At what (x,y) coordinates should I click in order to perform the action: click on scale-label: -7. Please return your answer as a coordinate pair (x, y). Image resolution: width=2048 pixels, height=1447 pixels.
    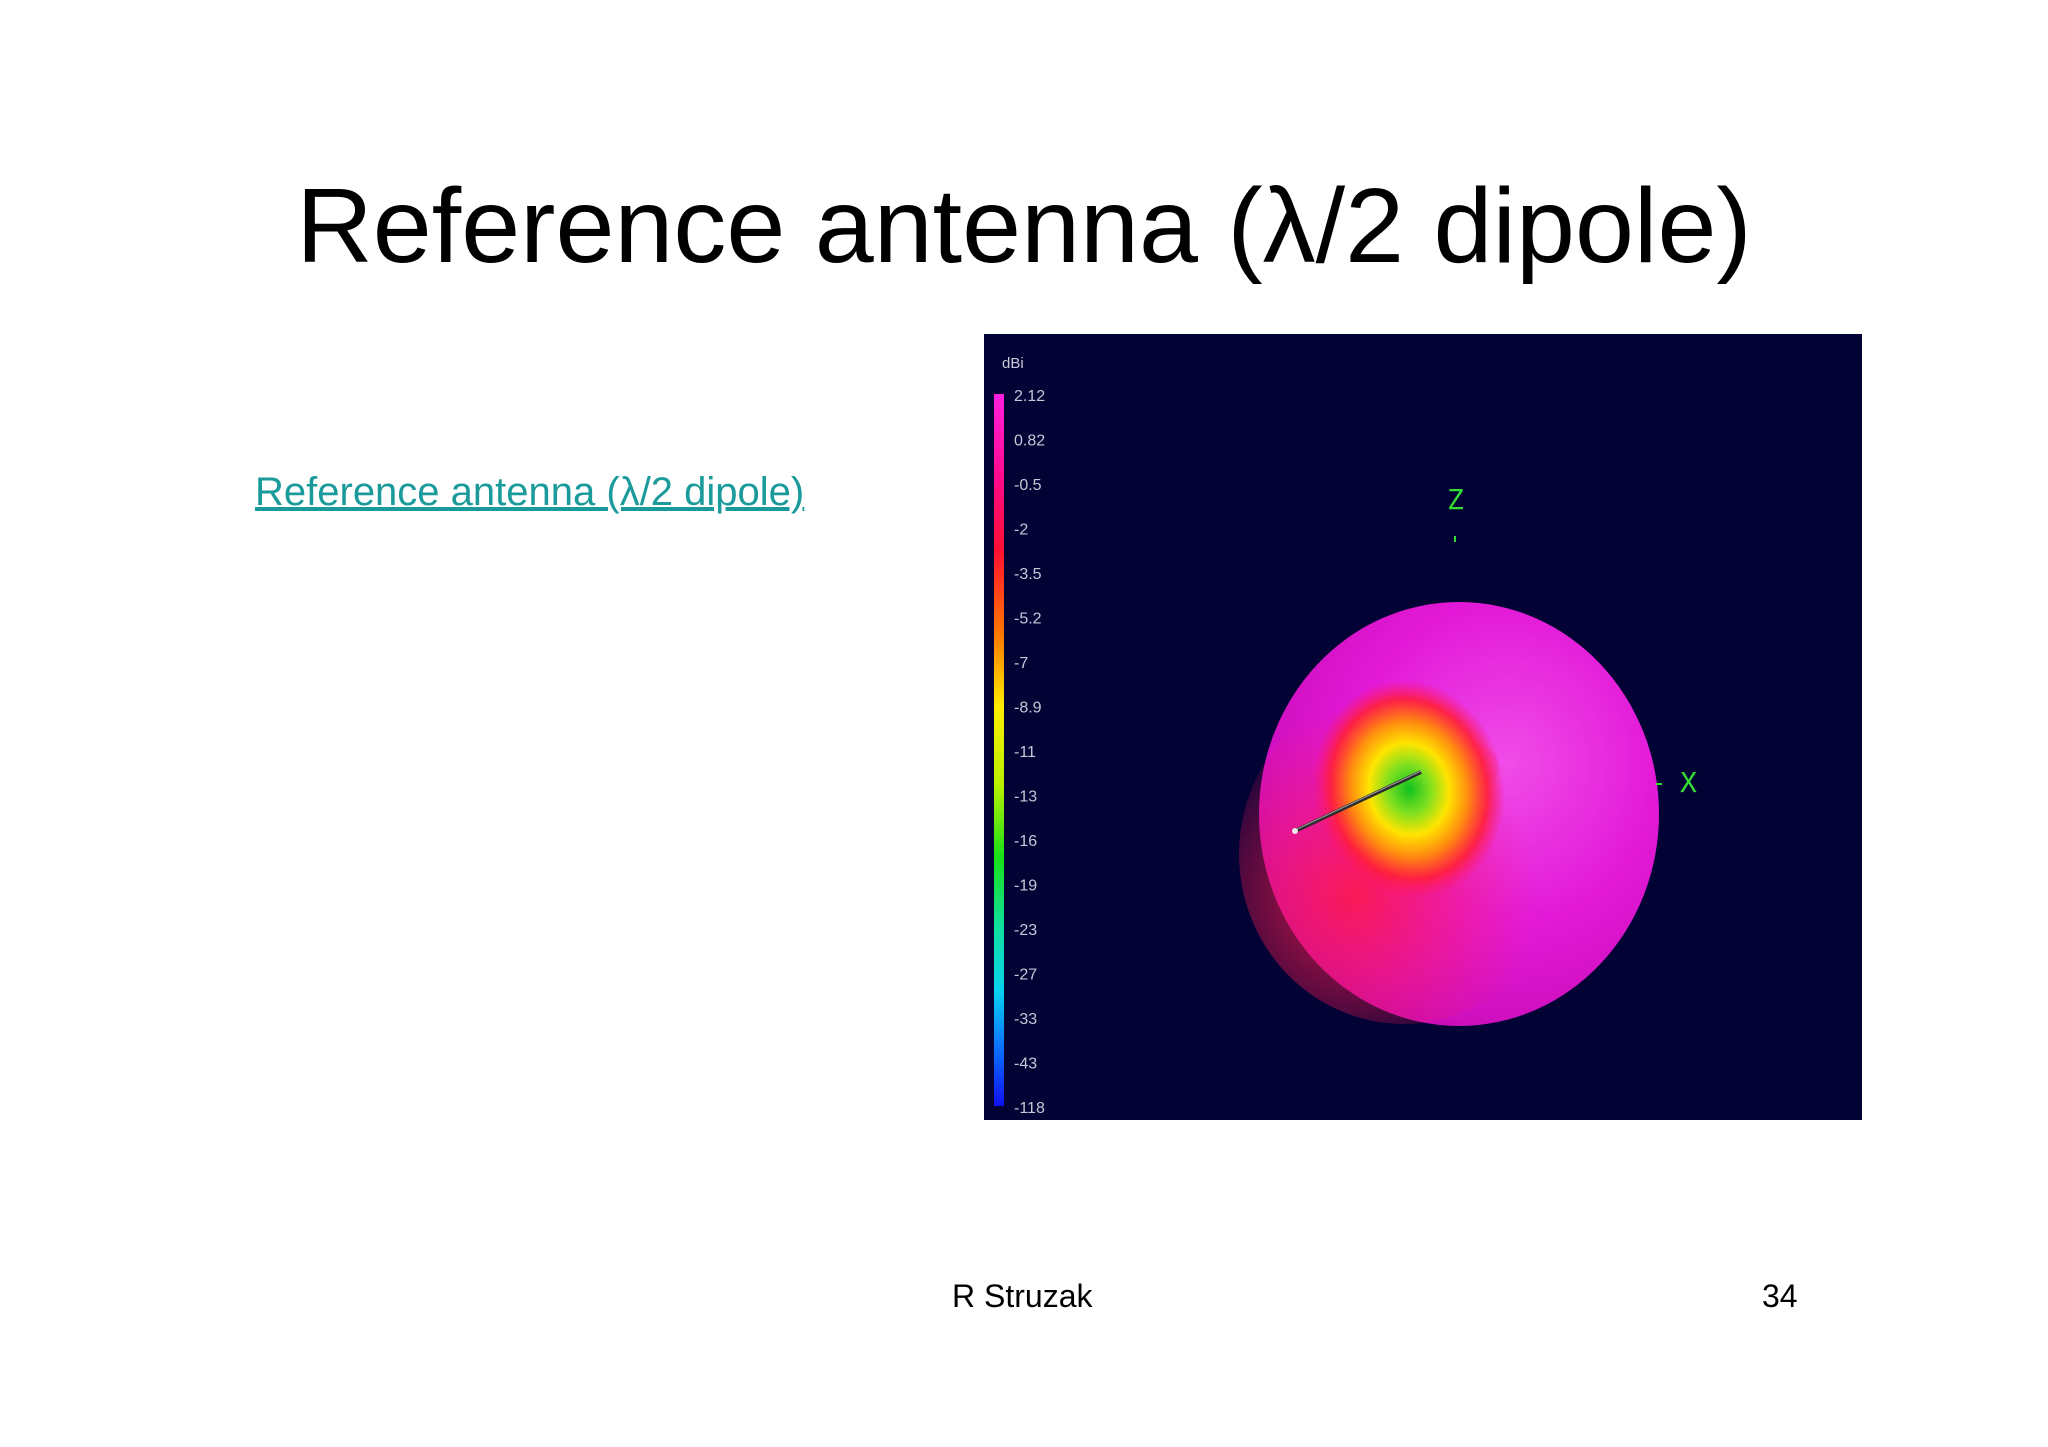
    Looking at the image, I should click on (1021, 663).